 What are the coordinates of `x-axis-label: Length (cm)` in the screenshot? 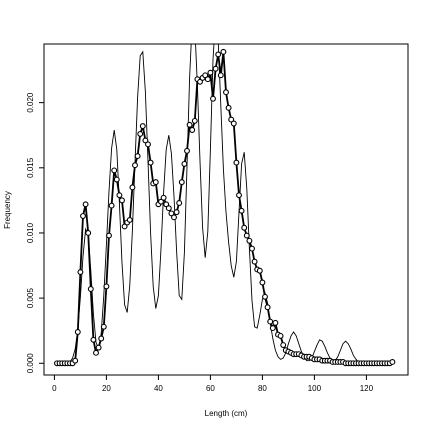 It's located at (226, 413).